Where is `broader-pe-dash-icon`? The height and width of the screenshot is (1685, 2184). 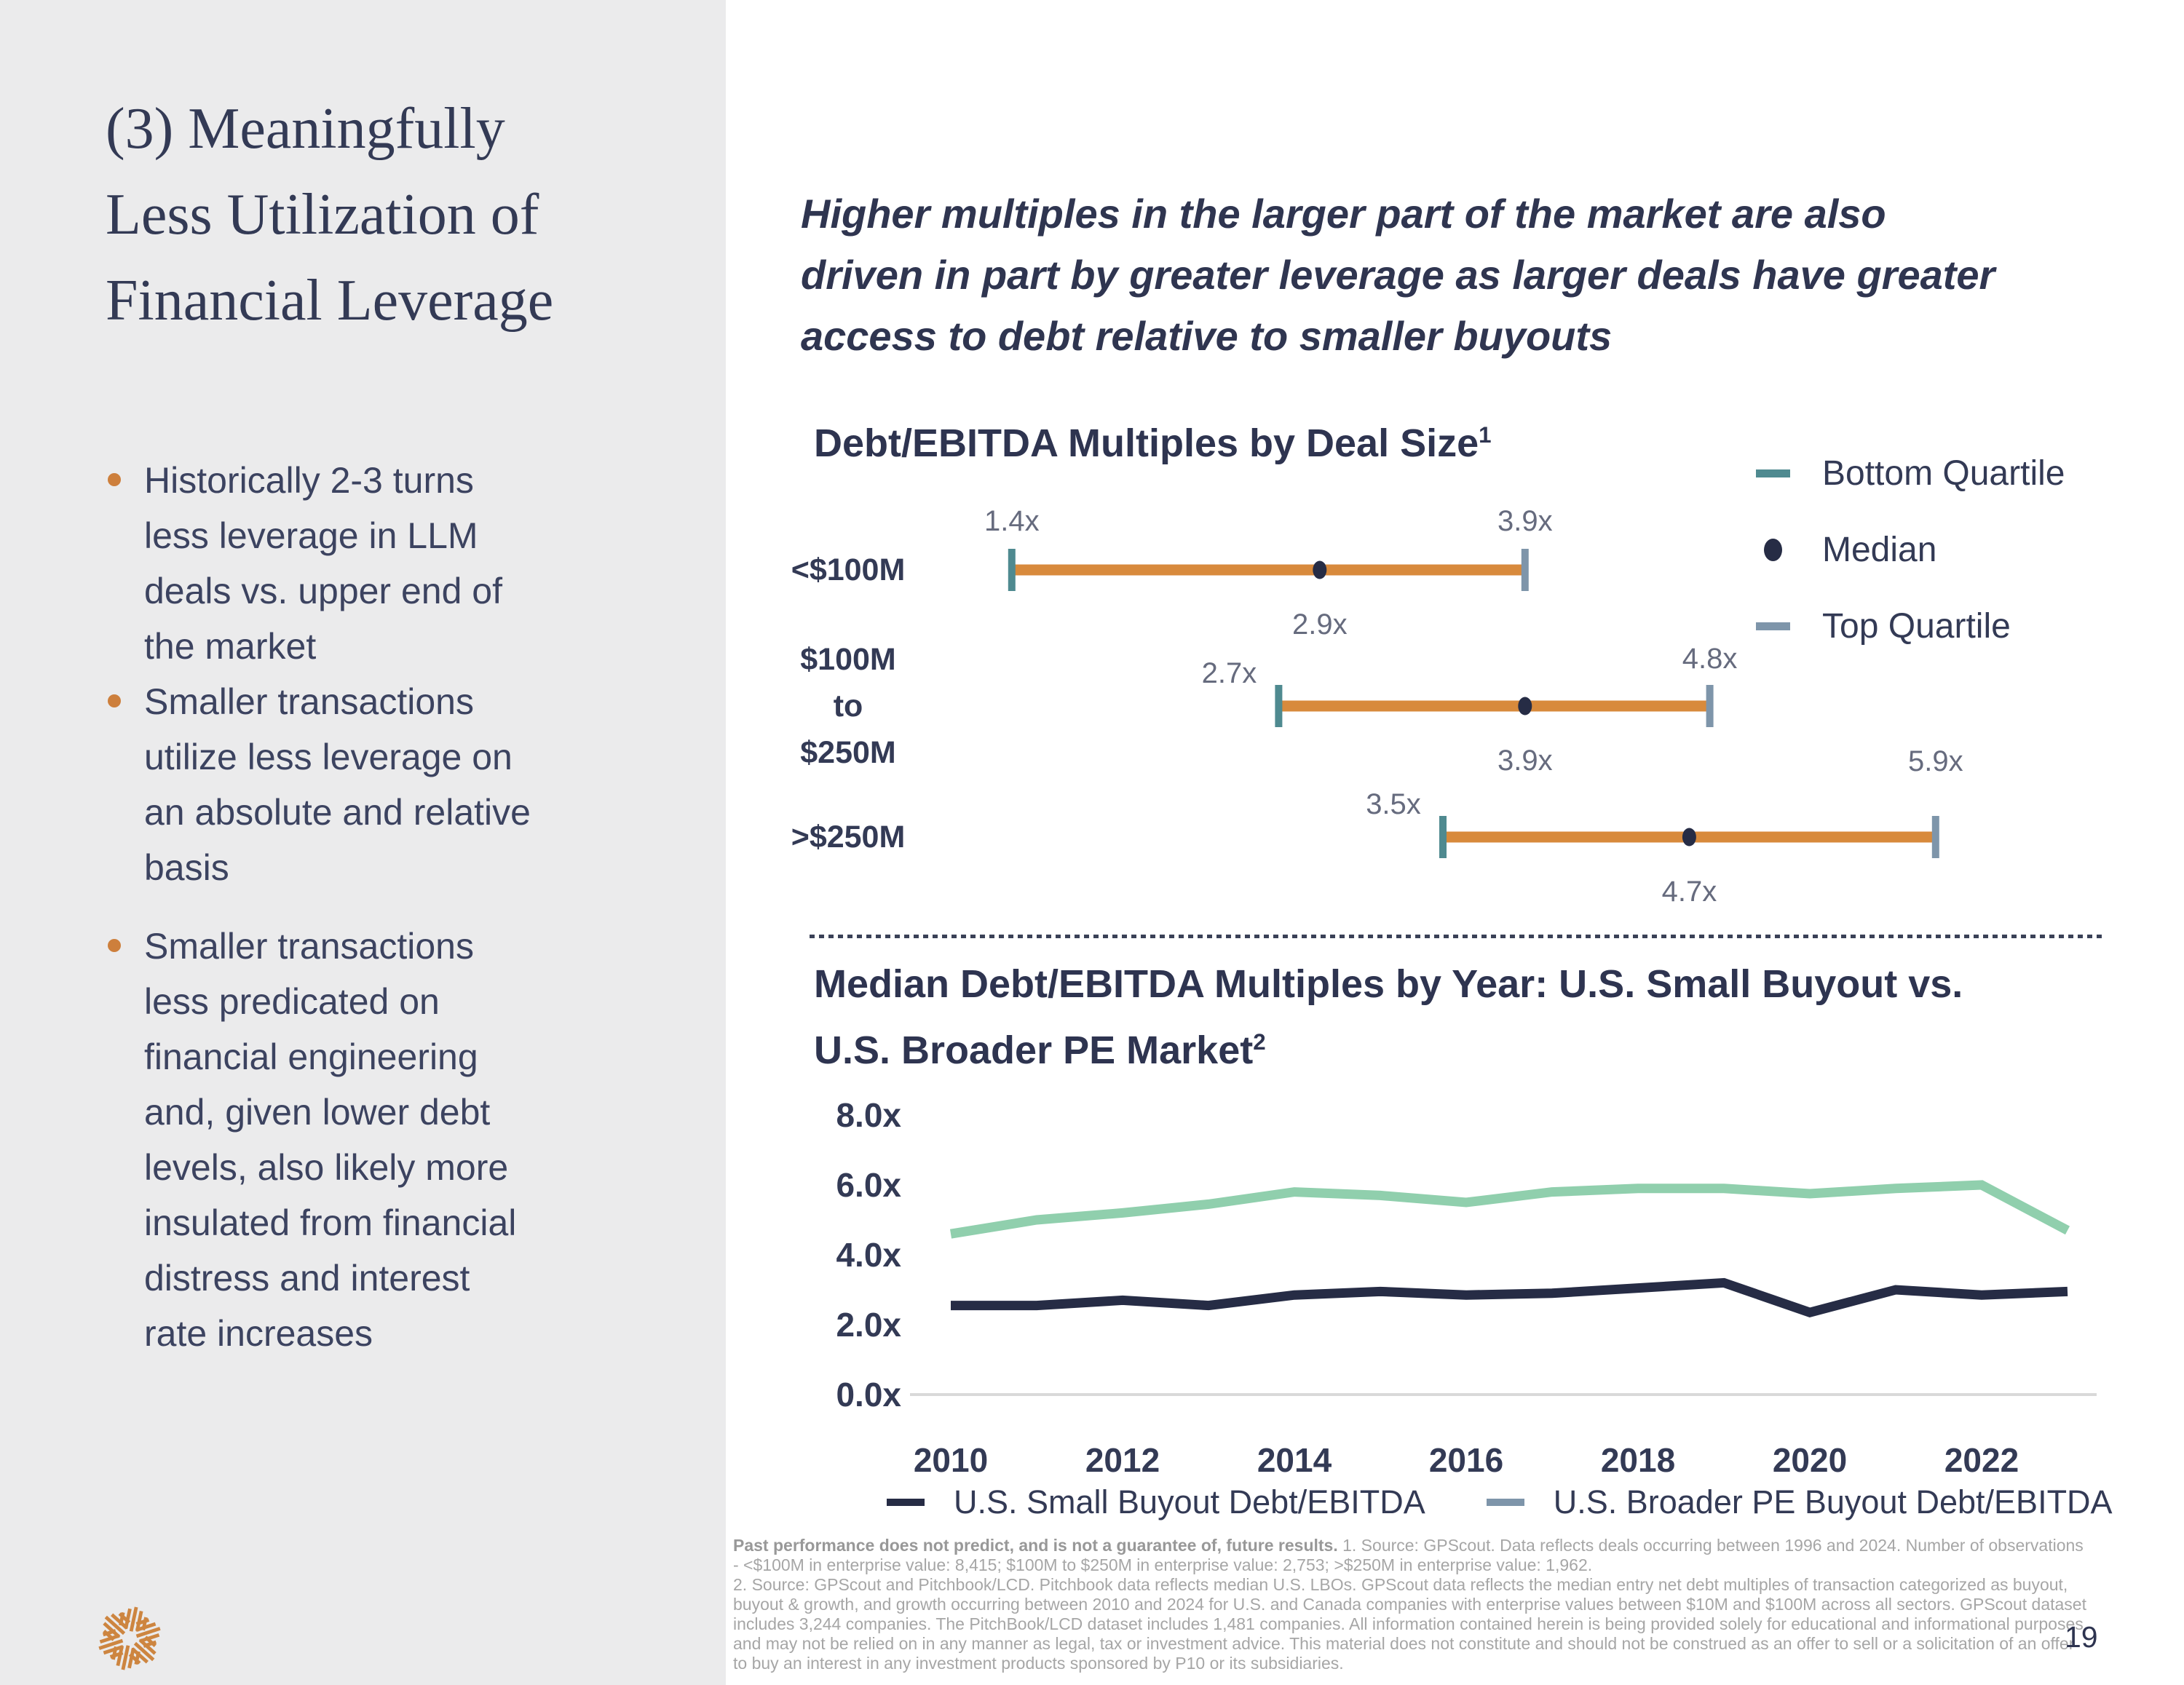
broader-pe-dash-icon is located at coordinates (1505, 1502).